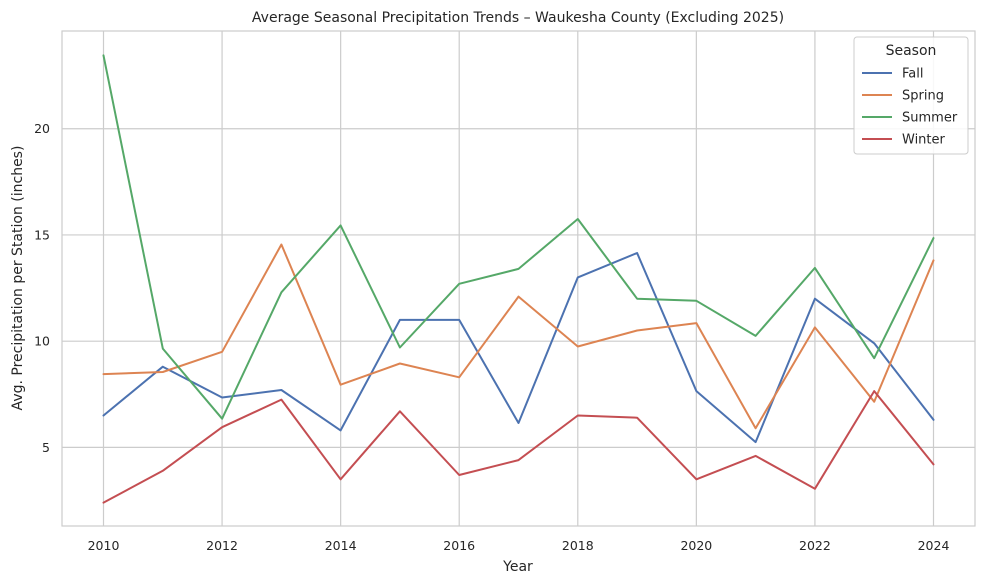 This screenshot has height=584, width=984. Describe the element at coordinates (910, 107) in the screenshot. I see `legend-items: Fall Spring Summer Winter` at that location.